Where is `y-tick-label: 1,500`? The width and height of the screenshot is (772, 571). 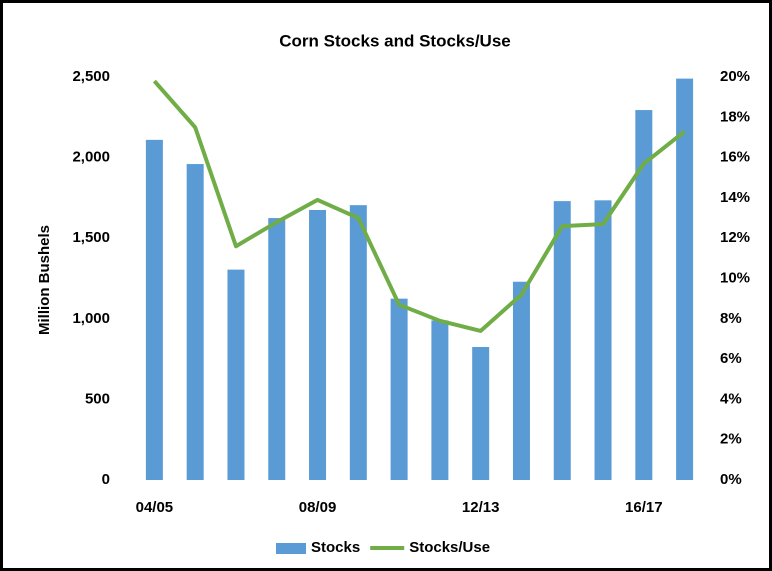
y-tick-label: 1,500 is located at coordinates (91, 237).